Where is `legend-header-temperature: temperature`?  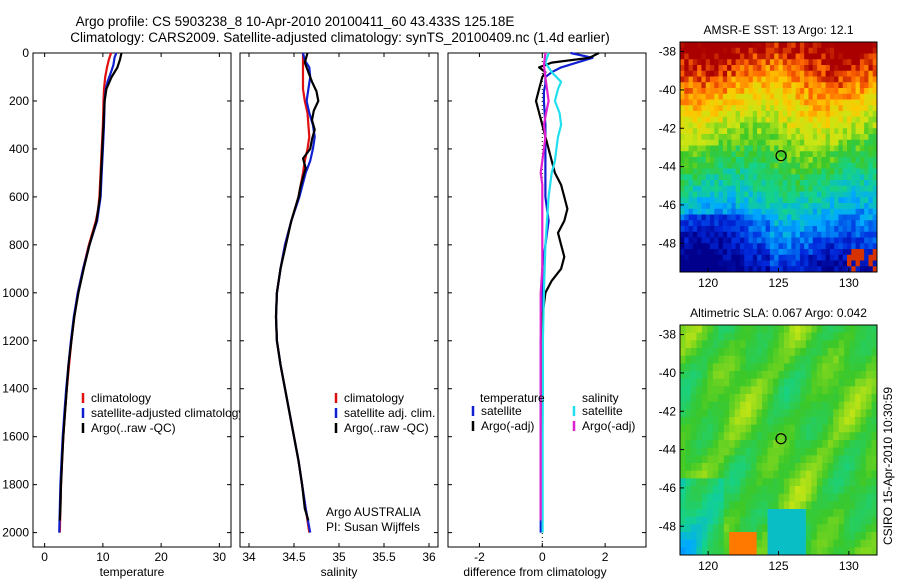
legend-header-temperature: temperature is located at coordinates (512, 398).